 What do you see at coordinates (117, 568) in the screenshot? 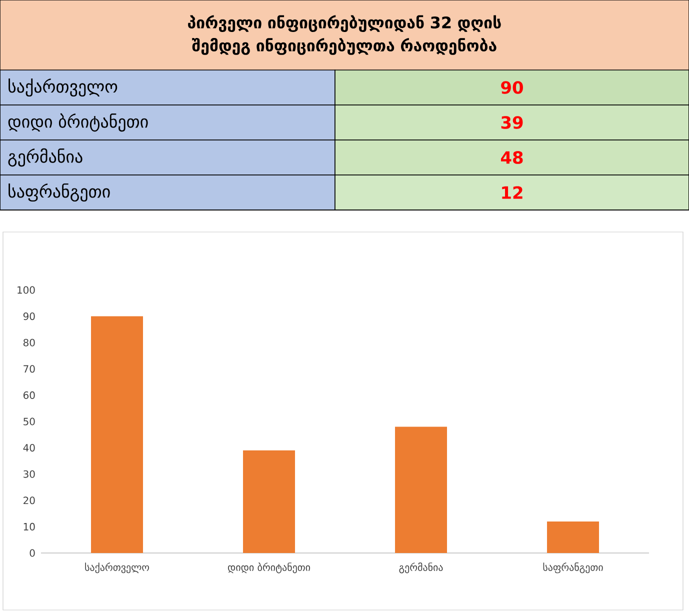
I see `x-tick-label: საქართველო` at bounding box center [117, 568].